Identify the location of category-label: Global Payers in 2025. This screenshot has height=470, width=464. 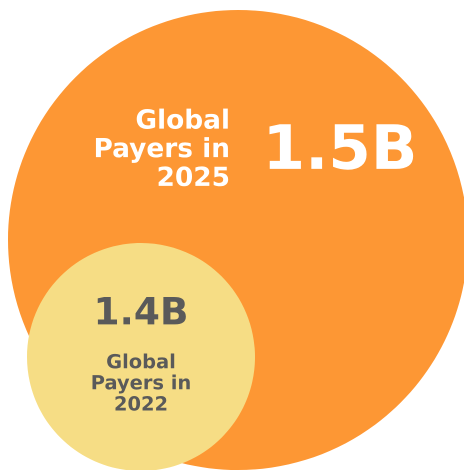
(162, 147).